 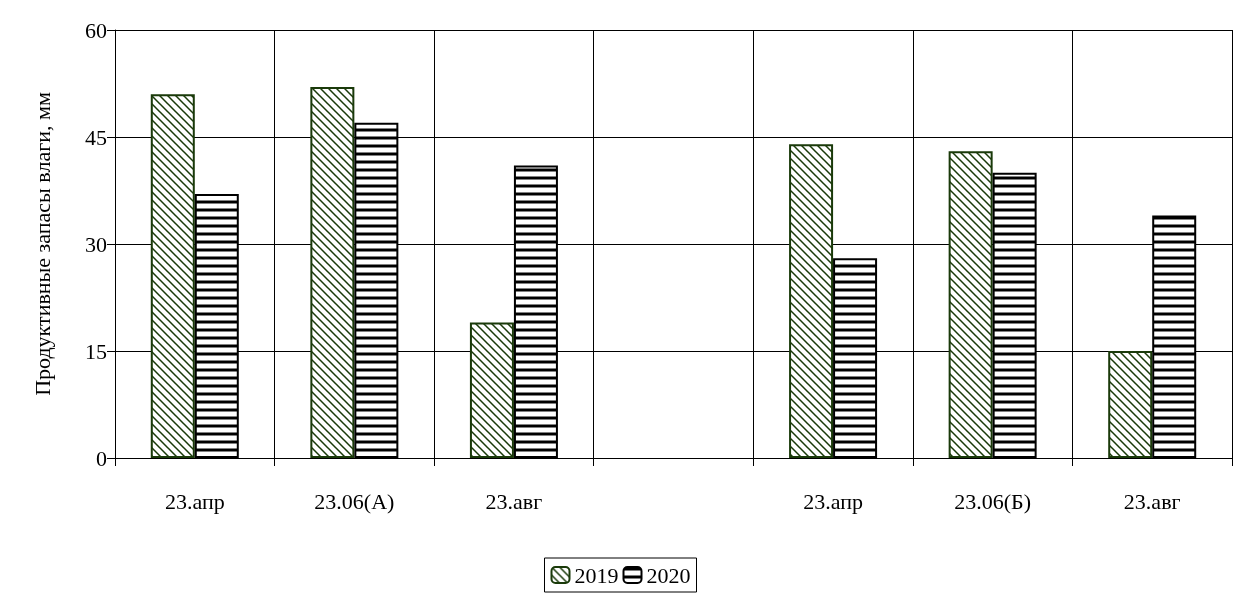 What do you see at coordinates (96, 137) in the screenshot?
I see `y-tick-label: 45` at bounding box center [96, 137].